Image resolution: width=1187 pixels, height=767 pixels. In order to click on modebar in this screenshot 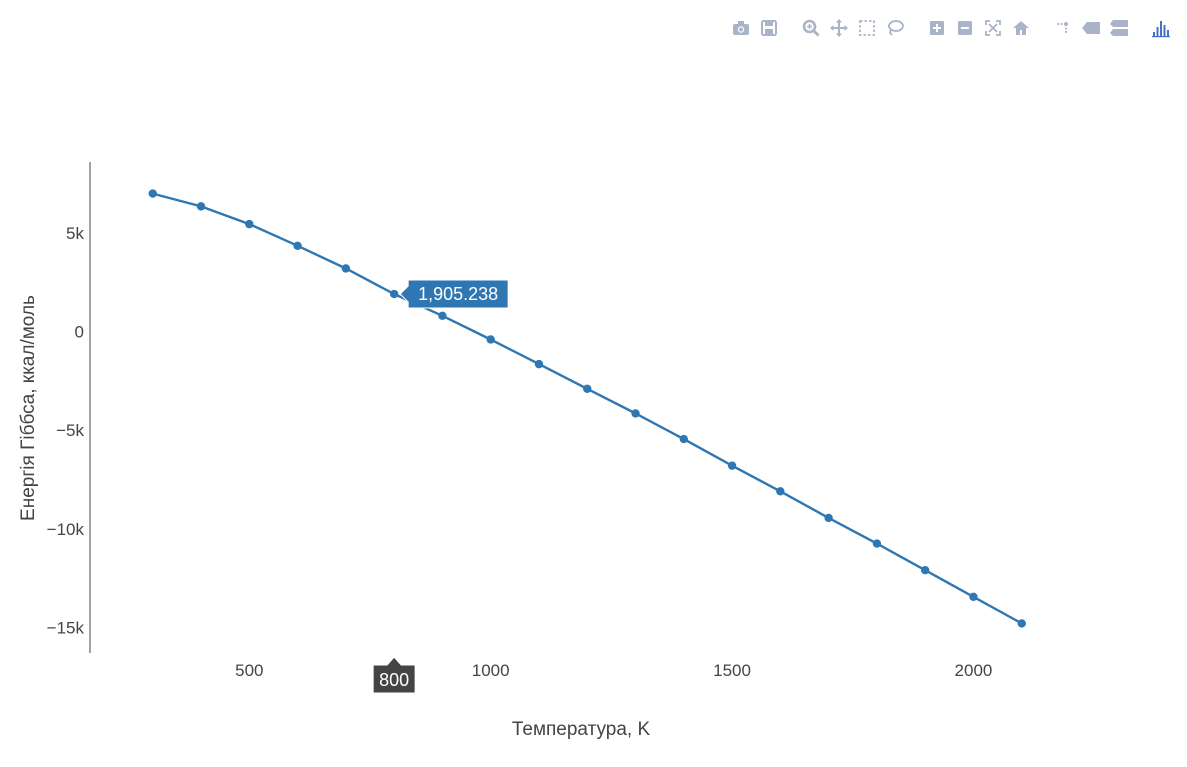, I will do `click(944, 28)`.